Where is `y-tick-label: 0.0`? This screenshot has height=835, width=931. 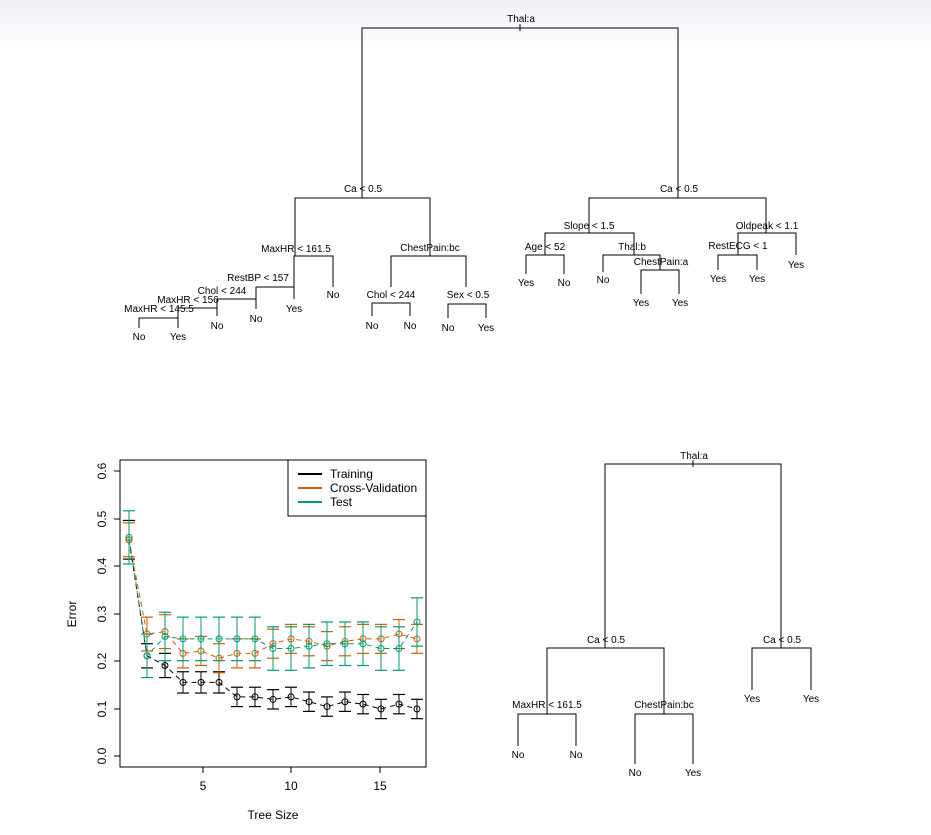
y-tick-label: 0.0 is located at coordinates (102, 755).